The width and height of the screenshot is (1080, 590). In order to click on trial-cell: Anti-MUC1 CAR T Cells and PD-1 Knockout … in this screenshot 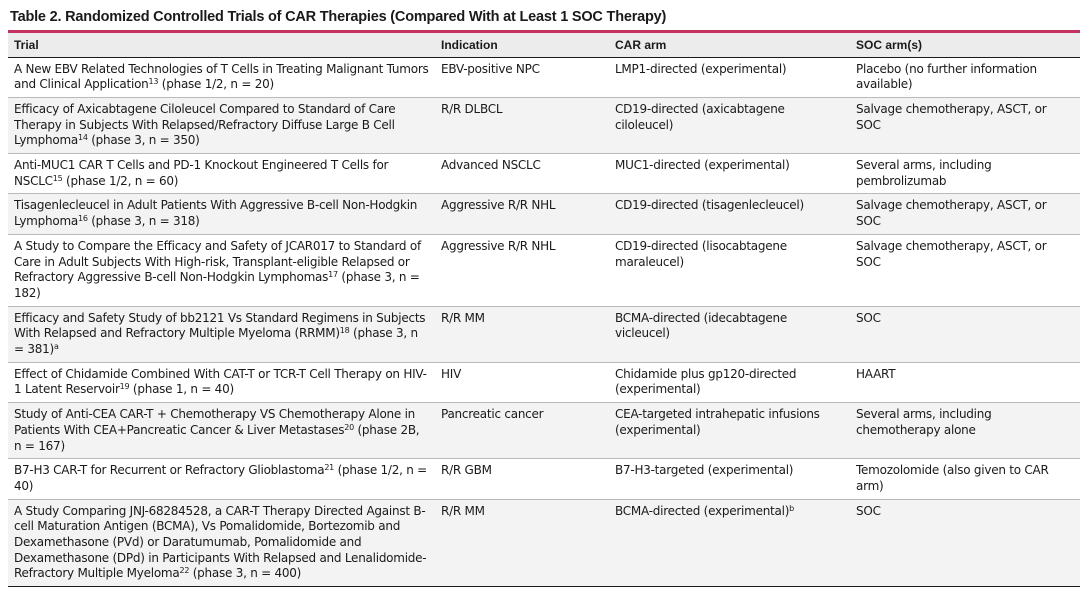, I will do `click(221, 174)`.